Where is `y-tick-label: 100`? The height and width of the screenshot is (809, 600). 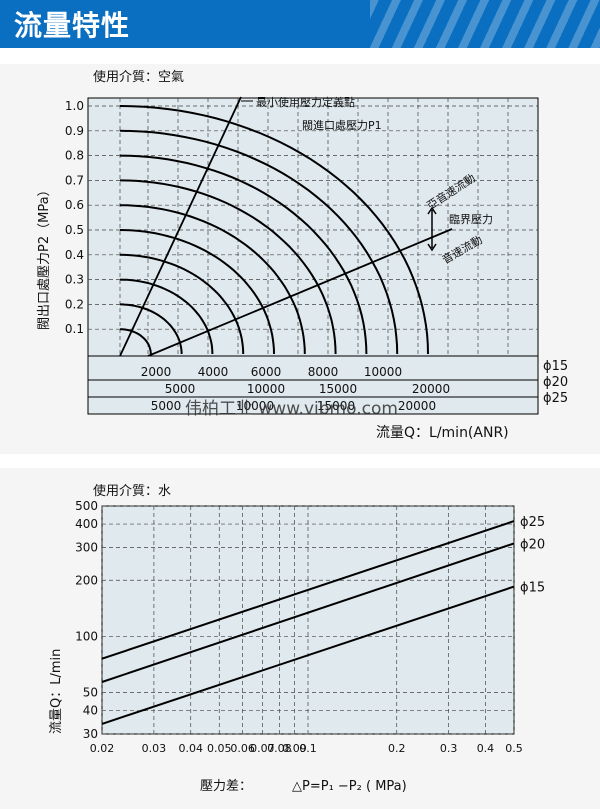
y-tick-label: 100 is located at coordinates (86, 636).